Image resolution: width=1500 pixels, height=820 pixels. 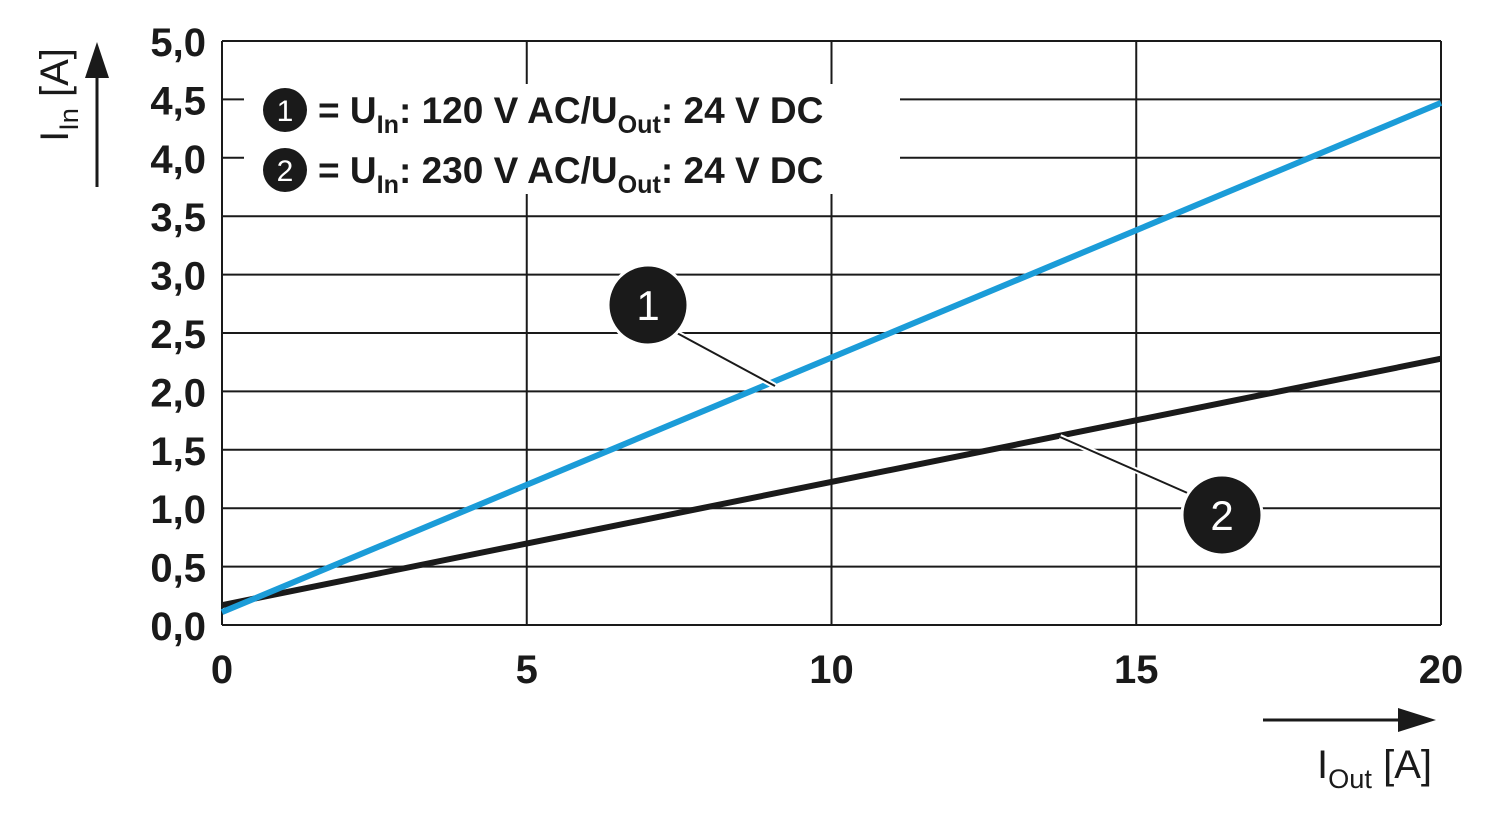 What do you see at coordinates (1136, 670) in the screenshot?
I see `x-tick-label: 15` at bounding box center [1136, 670].